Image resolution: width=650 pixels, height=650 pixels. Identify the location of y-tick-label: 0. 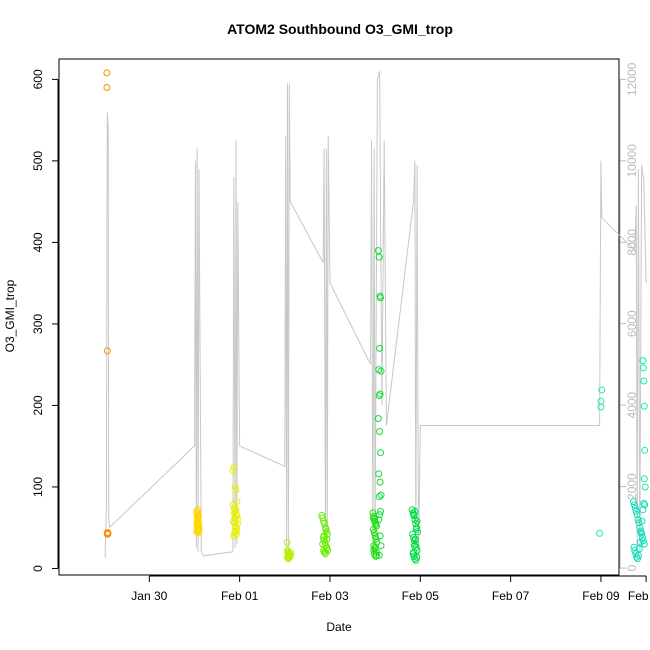
(38, 568).